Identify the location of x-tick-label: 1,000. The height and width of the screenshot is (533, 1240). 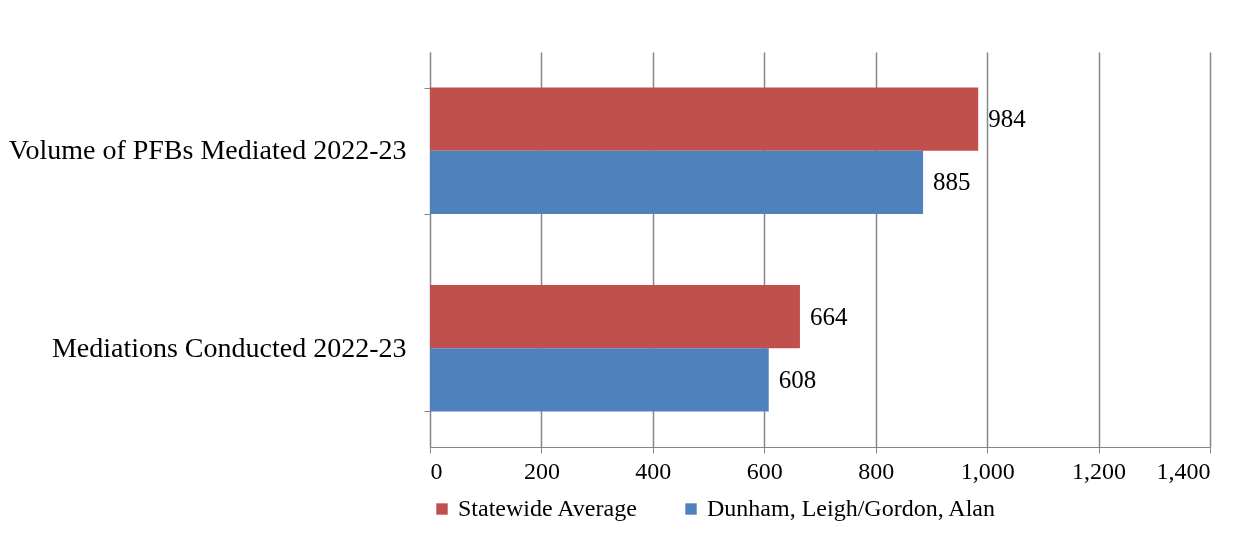
(987, 470).